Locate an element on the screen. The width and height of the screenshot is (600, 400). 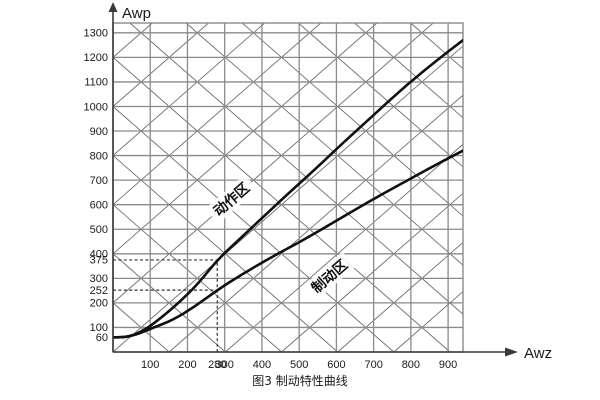
y-tick-label: 1200 is located at coordinates (96, 58).